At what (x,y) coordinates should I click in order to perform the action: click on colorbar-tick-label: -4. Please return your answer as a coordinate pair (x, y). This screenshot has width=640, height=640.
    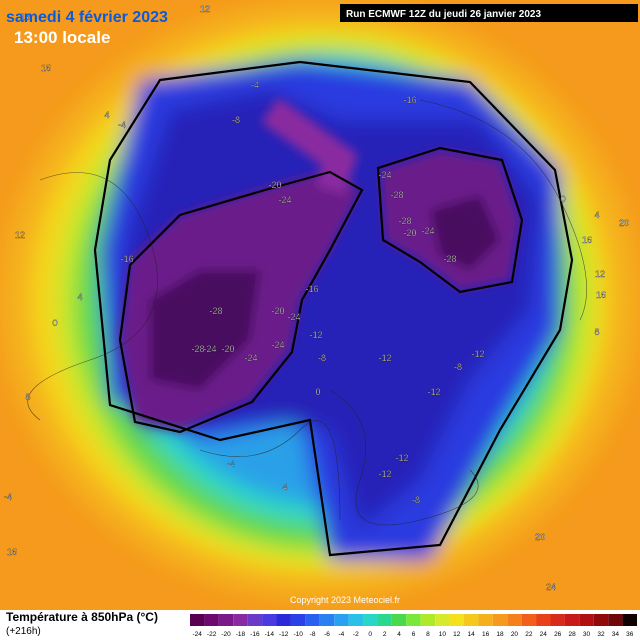
    Looking at the image, I should click on (342, 634).